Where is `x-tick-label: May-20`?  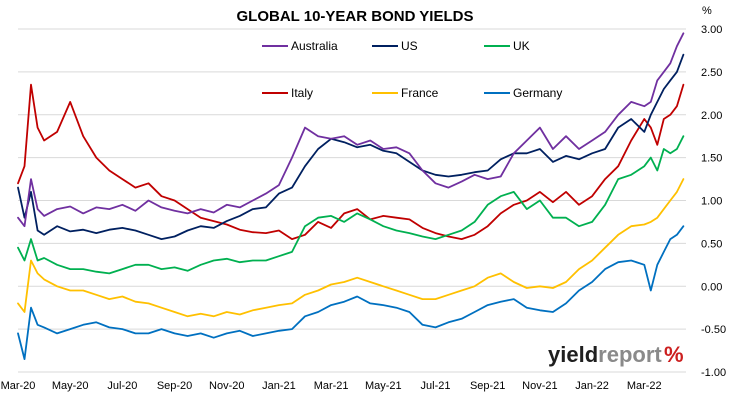
x-tick-label: May-20 is located at coordinates (70, 386).